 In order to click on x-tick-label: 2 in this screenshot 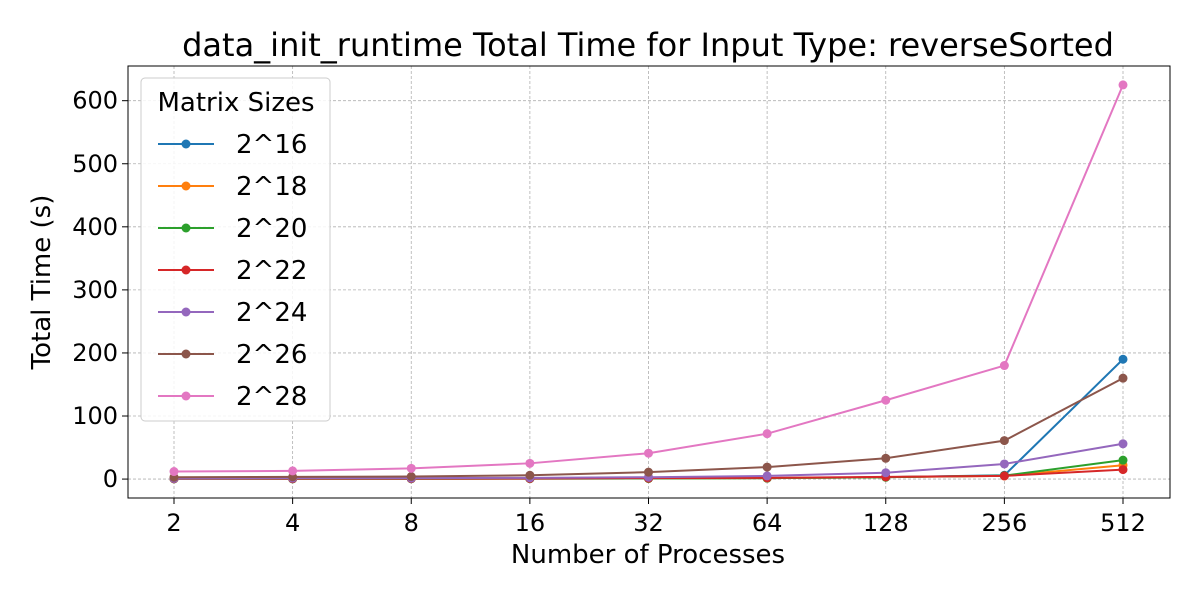, I will do `click(173, 523)`.